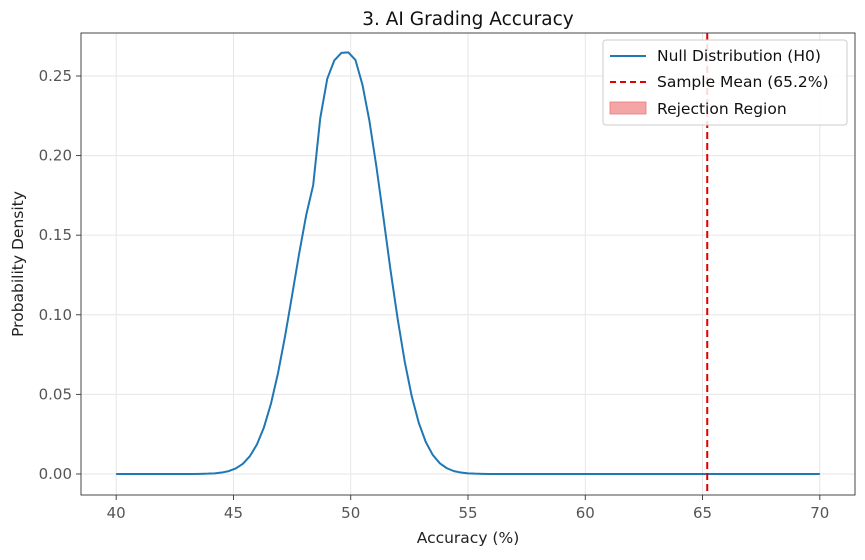  What do you see at coordinates (18, 264) in the screenshot?
I see `y-axis-label: Probability Density` at bounding box center [18, 264].